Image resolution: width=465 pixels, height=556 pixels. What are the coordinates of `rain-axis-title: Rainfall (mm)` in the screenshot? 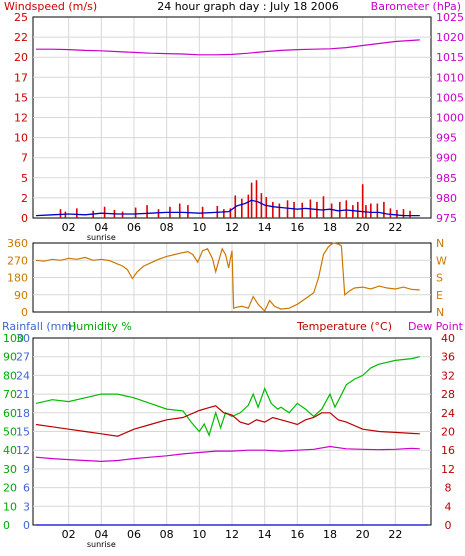 It's located at (39, 326).